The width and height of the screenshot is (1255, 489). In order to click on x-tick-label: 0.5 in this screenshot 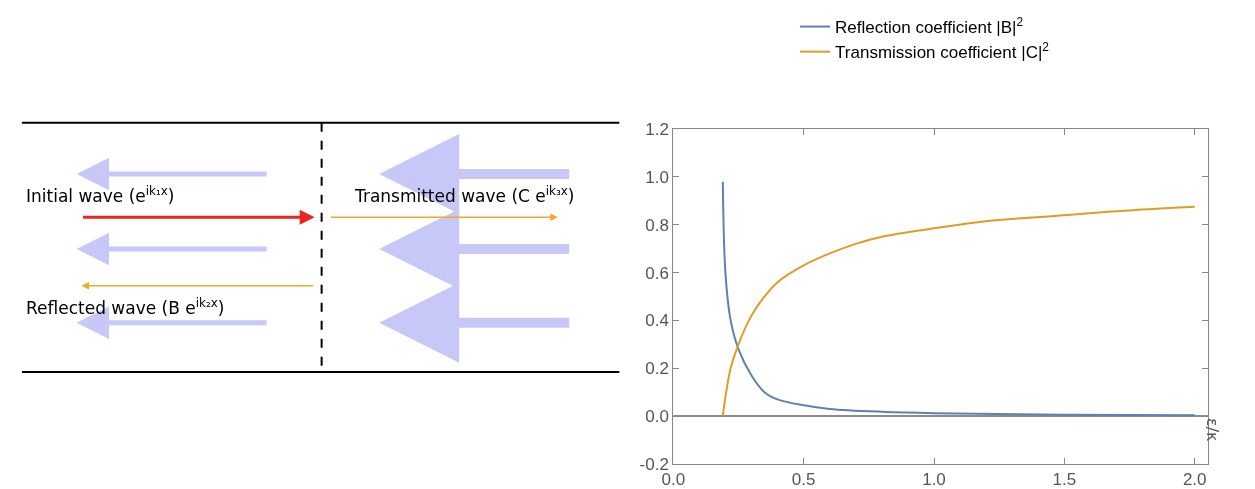, I will do `click(803, 479)`.